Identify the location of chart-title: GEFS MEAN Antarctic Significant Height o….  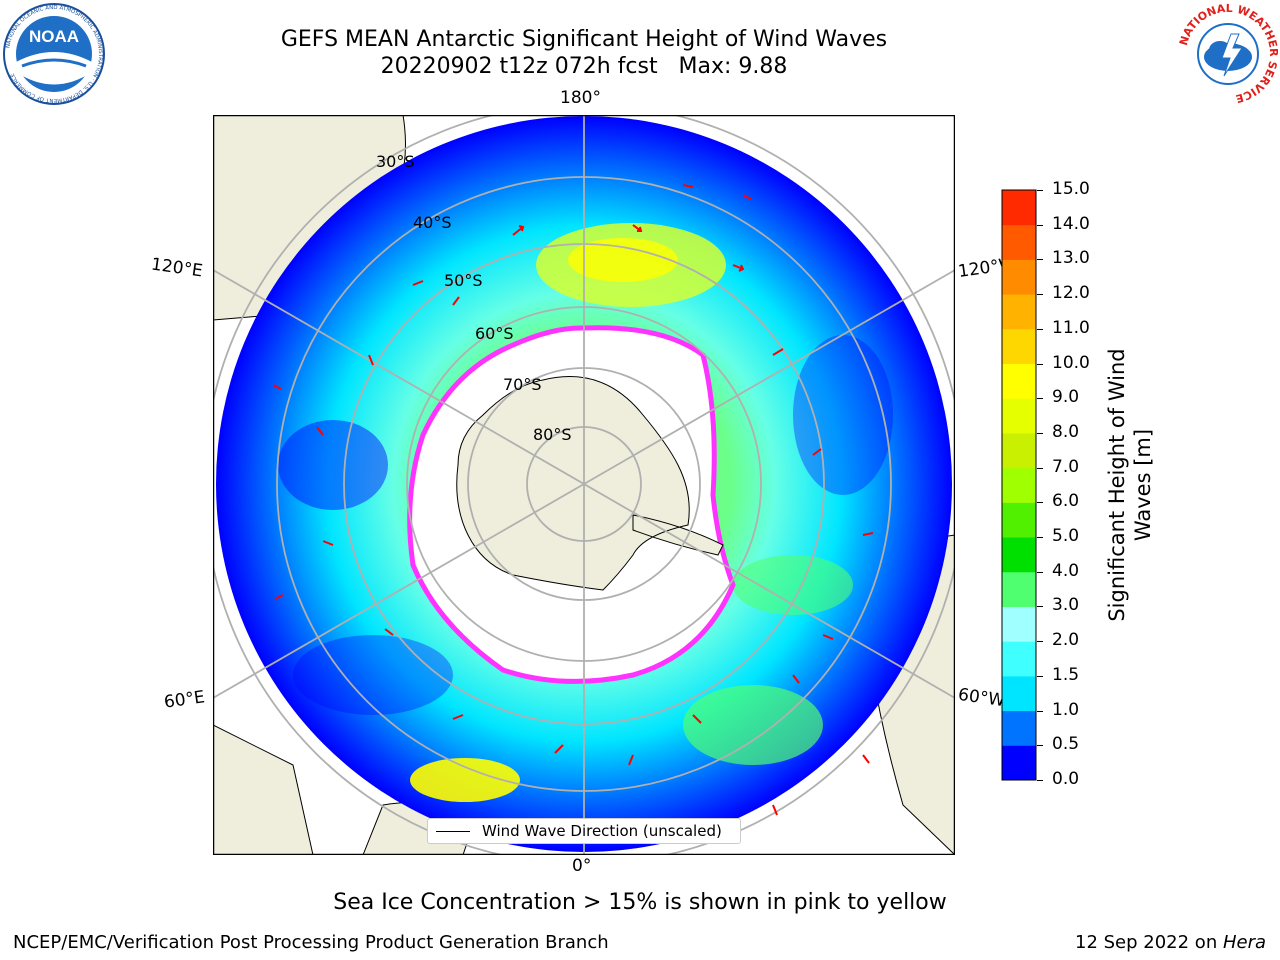
(584, 39).